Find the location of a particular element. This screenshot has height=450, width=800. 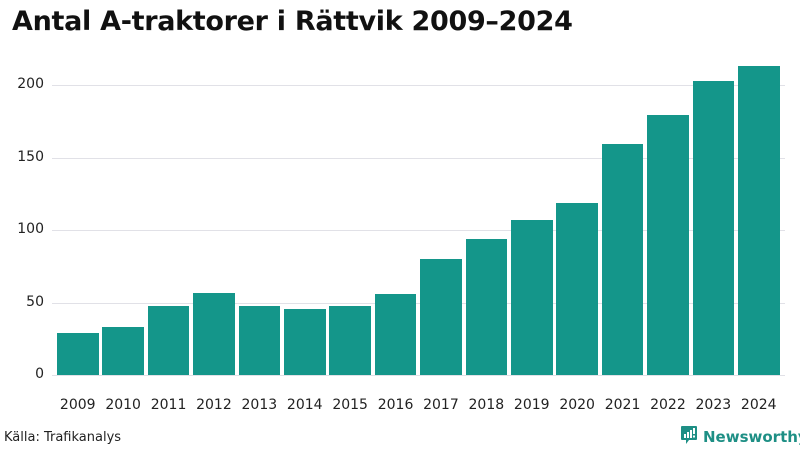

bar-2016 is located at coordinates (395, 334).